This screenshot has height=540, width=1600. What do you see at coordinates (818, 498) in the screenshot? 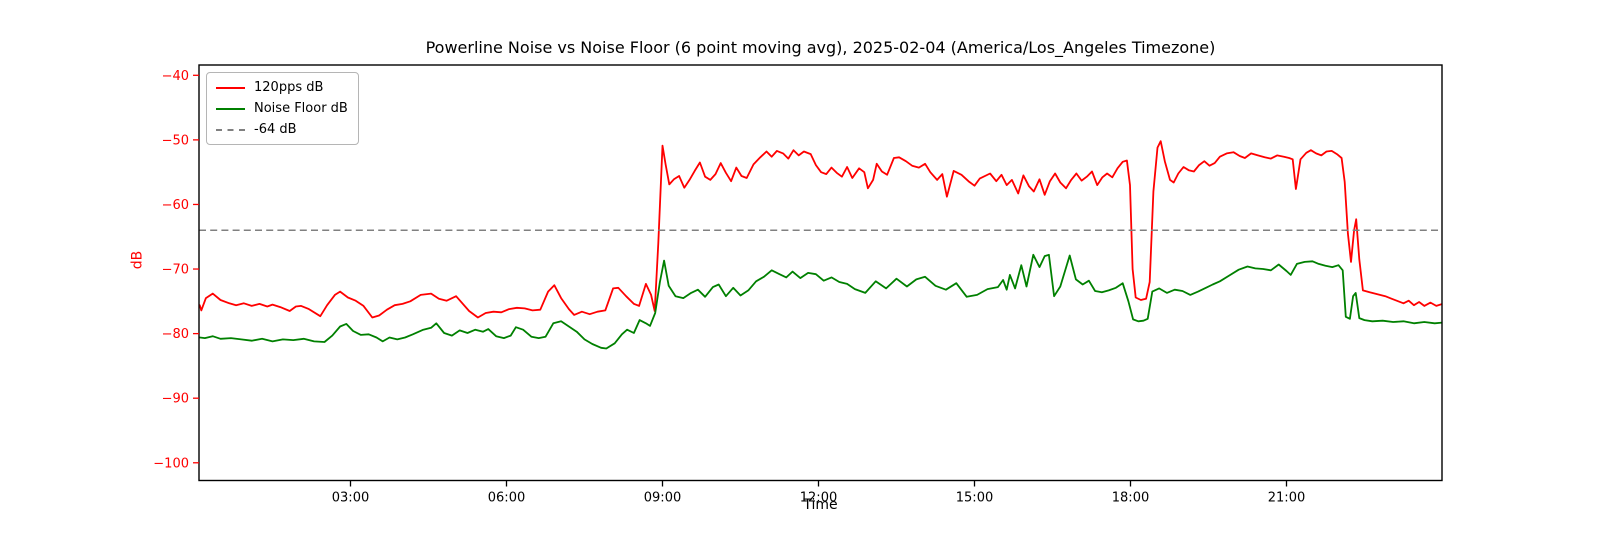
I see `x-tick-label: 12:00` at bounding box center [818, 498].